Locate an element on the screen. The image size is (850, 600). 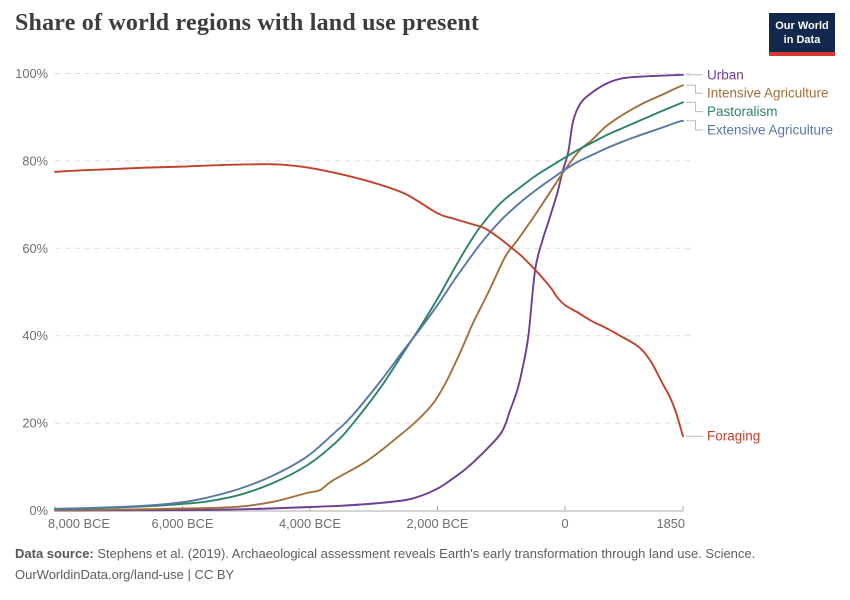
x-tick-label: 2,000 BCE is located at coordinates (438, 523).